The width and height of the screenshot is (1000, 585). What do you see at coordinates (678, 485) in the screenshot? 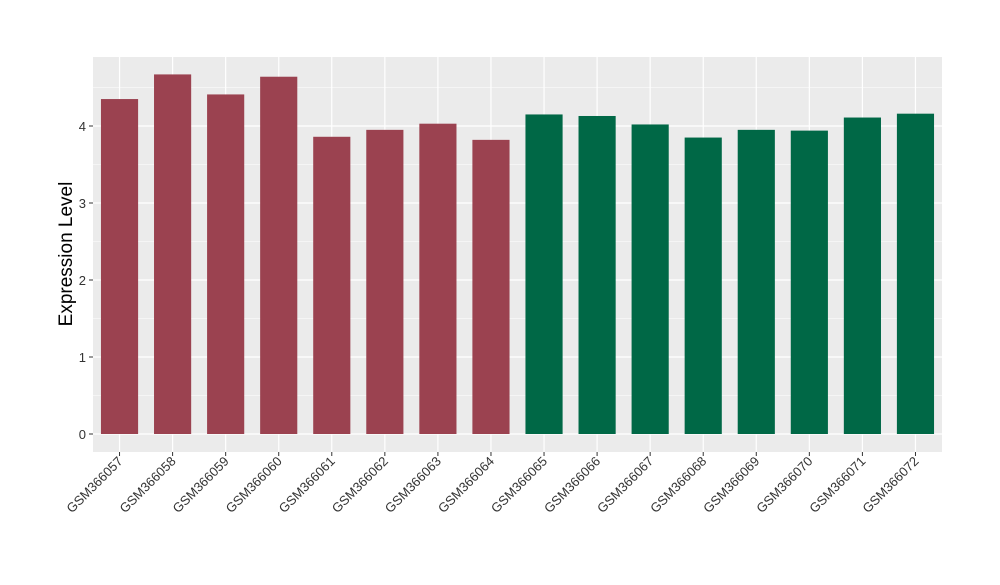
I see `x-tick-label: GSM366068` at bounding box center [678, 485].